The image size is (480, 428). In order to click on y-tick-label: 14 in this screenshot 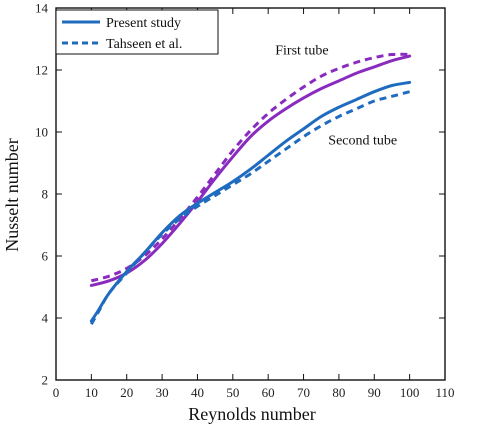, I will do `click(42, 8)`.